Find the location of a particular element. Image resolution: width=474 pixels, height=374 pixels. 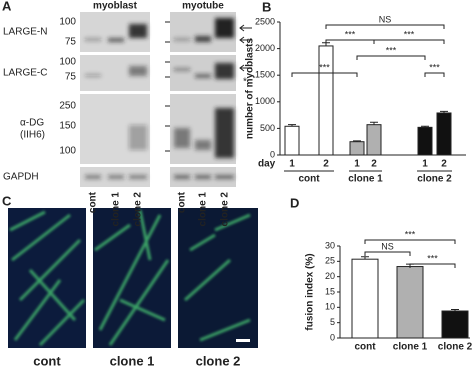

row-label: (IIH6) is located at coordinates (32, 135).